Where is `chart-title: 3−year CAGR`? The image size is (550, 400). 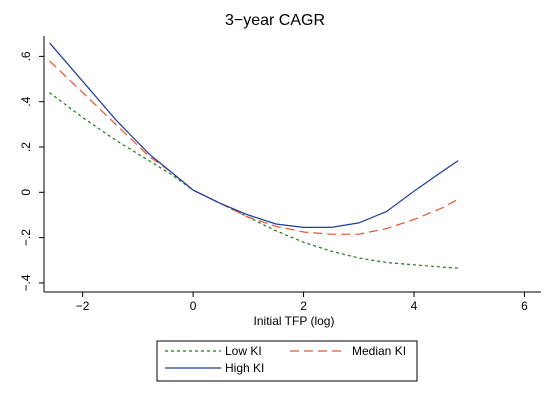
chart-title: 3−year CAGR is located at coordinates (275, 20).